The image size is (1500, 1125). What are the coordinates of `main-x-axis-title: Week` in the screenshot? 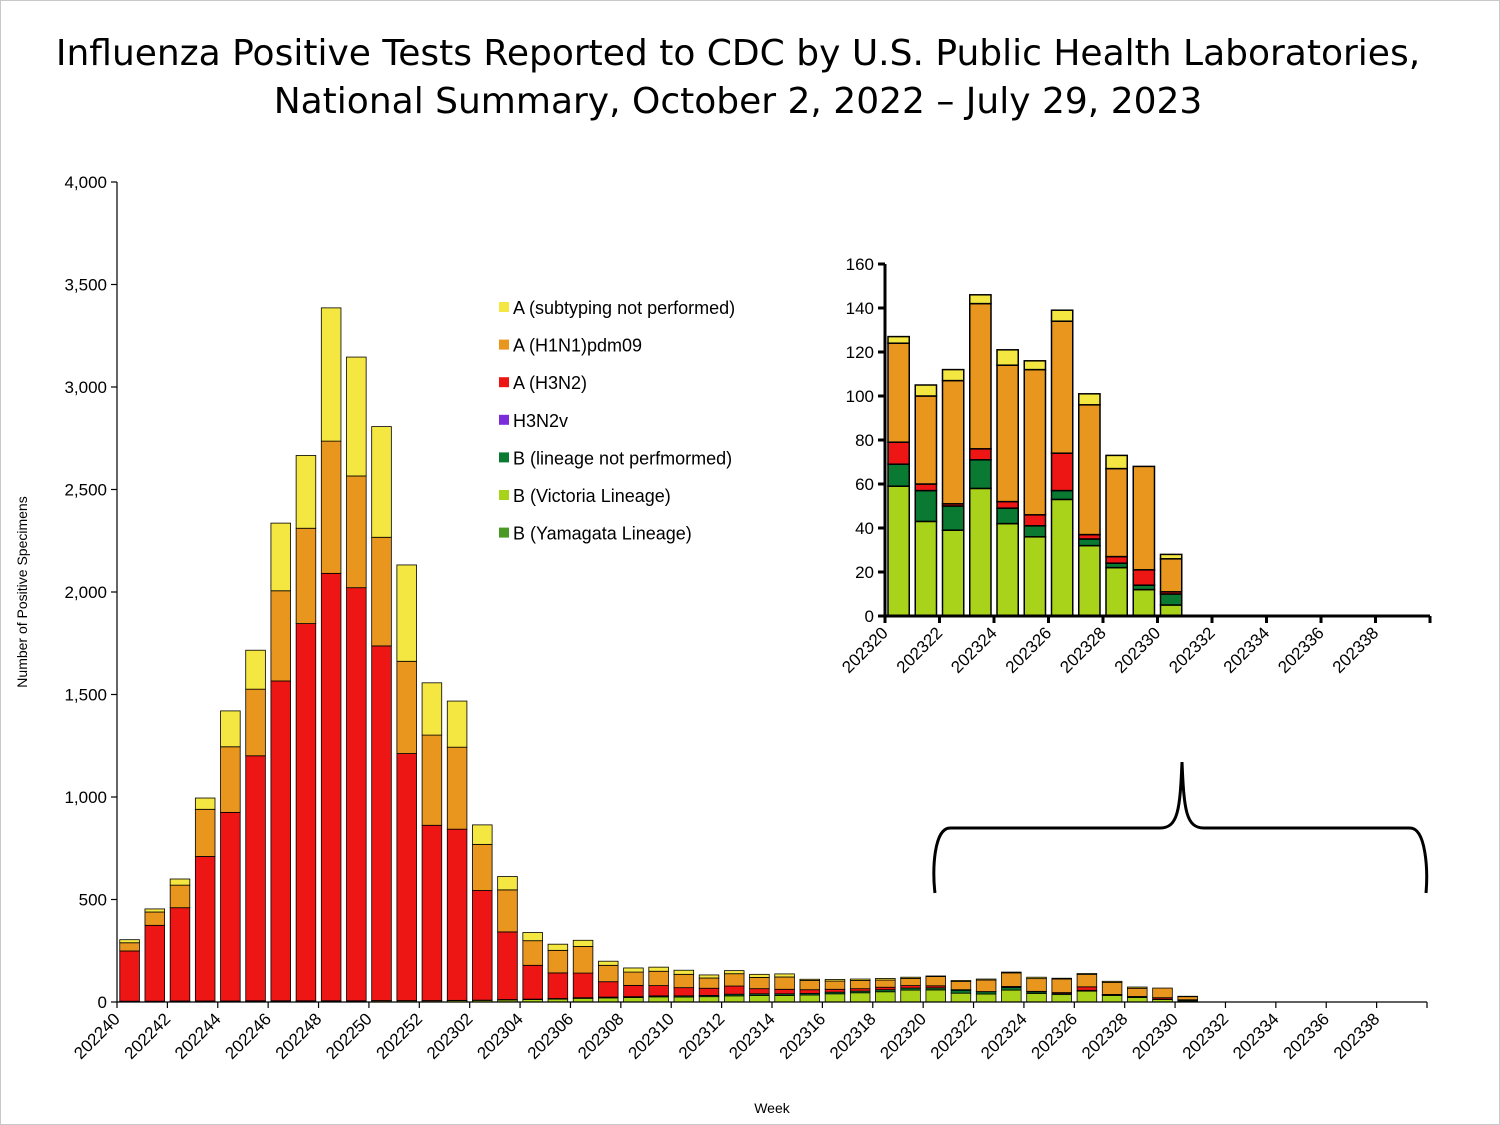 It's located at (772, 1108).